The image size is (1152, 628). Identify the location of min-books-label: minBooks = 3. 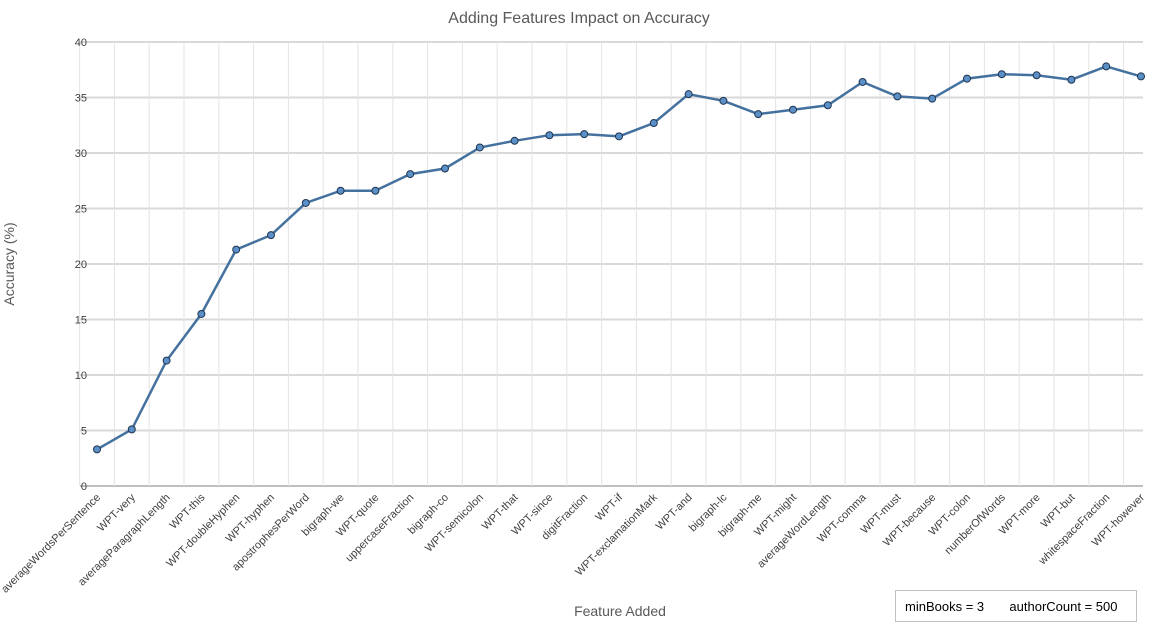
(945, 606).